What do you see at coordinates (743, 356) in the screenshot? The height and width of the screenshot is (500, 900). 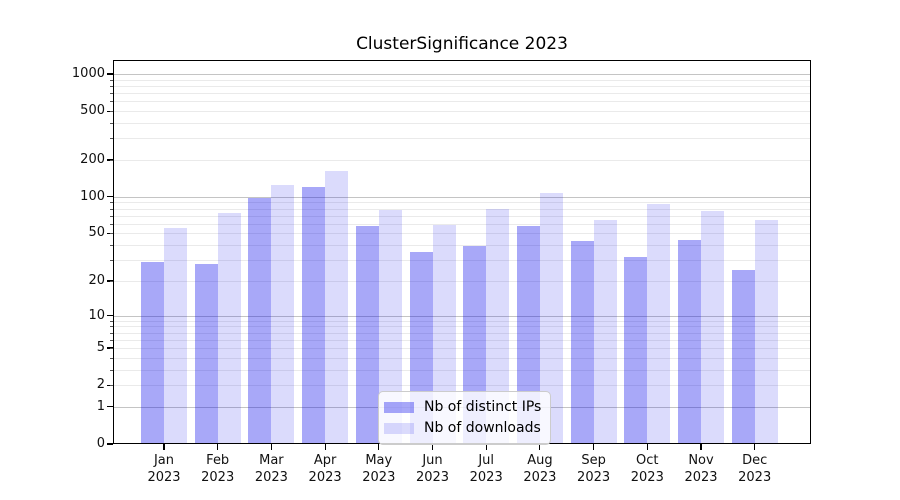 I see `bar-nb-of-distinct-ips-dec` at bounding box center [743, 356].